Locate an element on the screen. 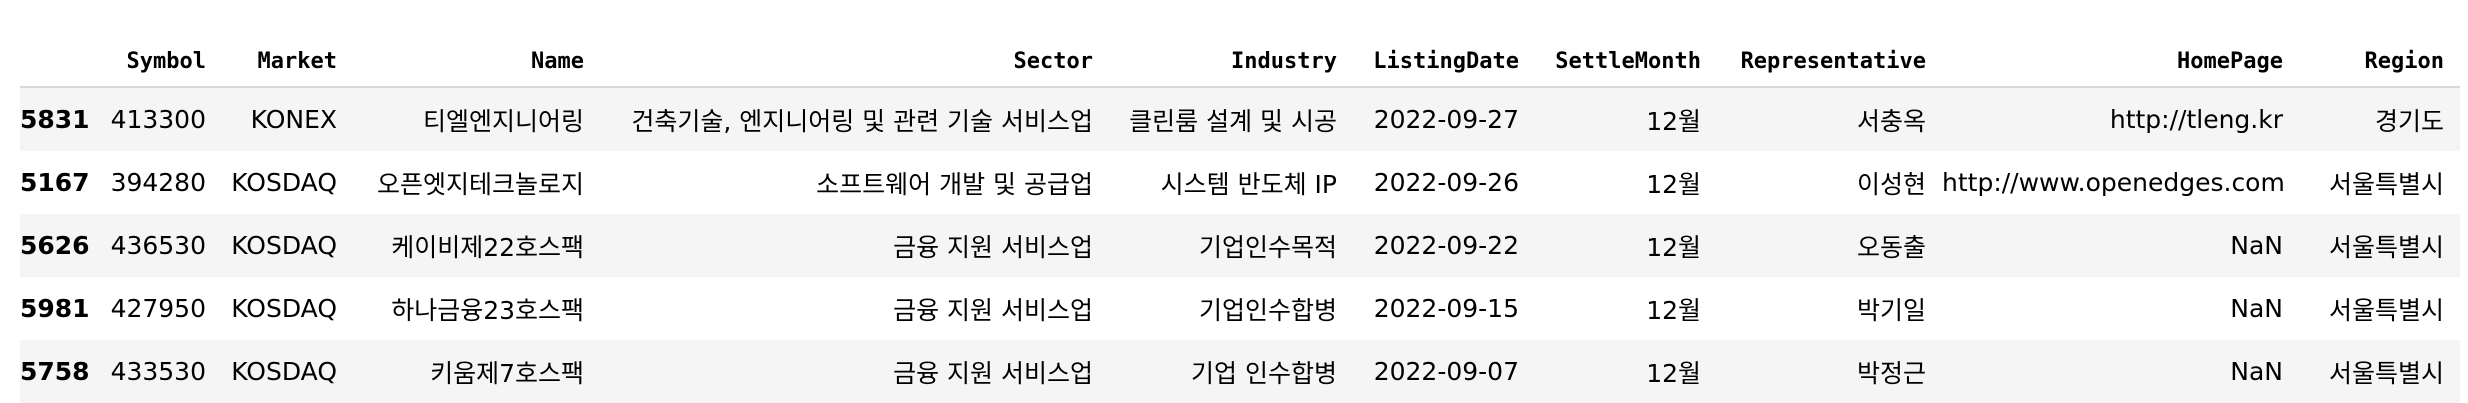 This screenshot has width=2468, height=403. cell-symbol: 413300 is located at coordinates (158, 119).